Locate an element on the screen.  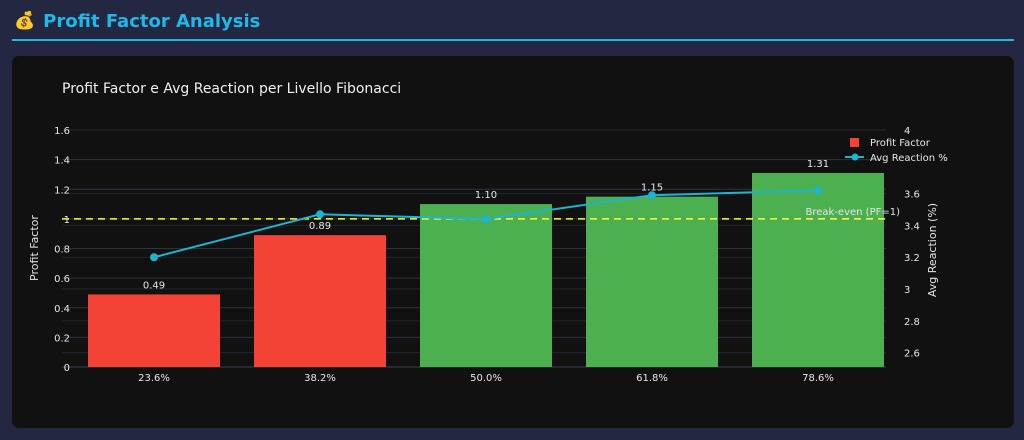
y2-tick-label: 3 is located at coordinates (907, 290).